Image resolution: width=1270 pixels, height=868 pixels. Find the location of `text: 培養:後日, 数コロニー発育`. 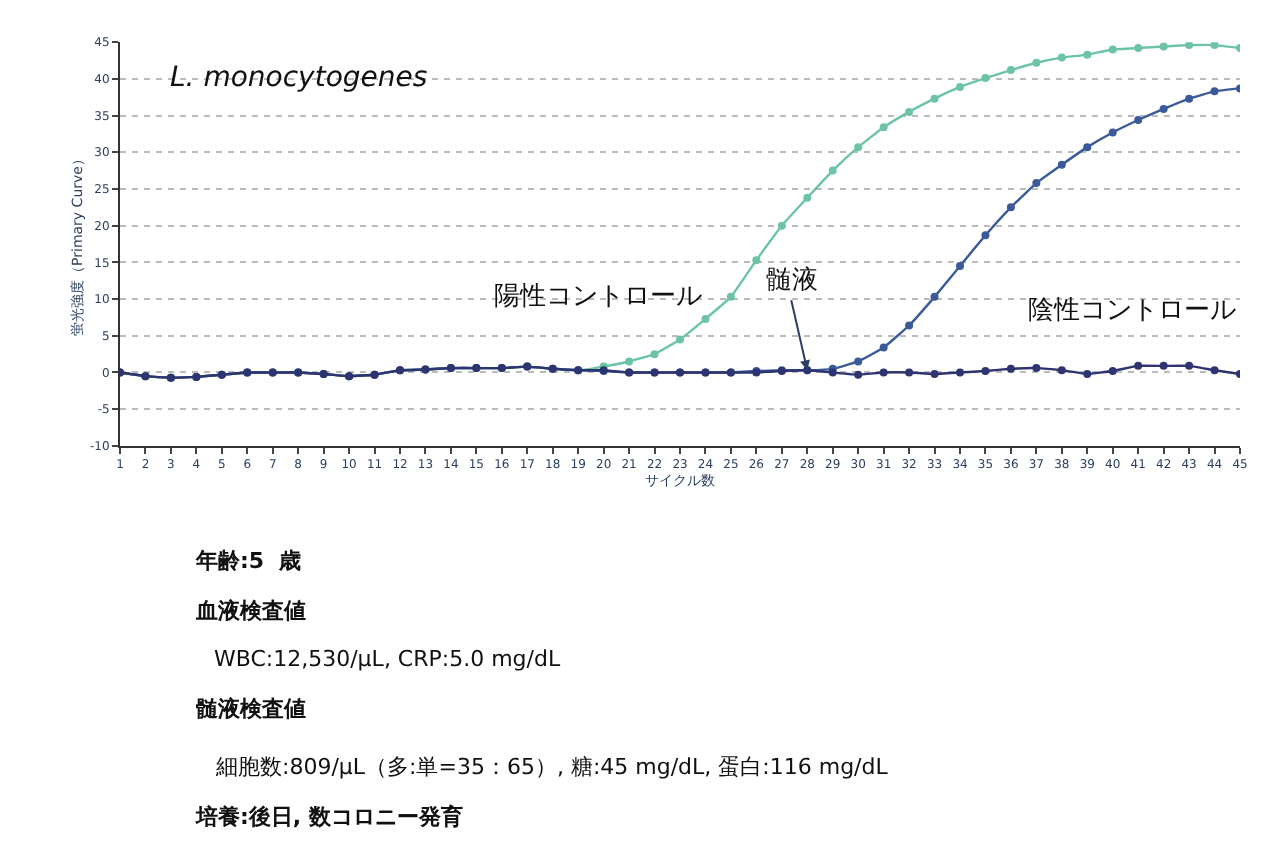

text: 培養:後日, 数コロニー発育 is located at coordinates (328, 817).